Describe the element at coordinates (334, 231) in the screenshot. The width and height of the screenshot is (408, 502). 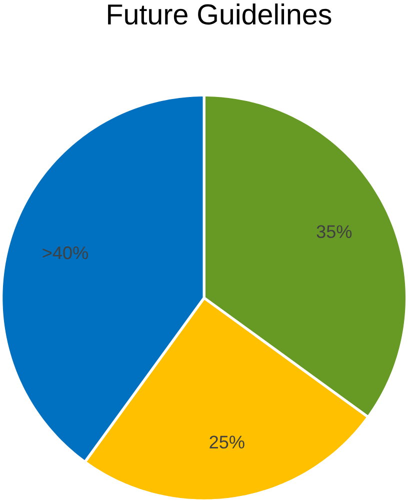
I see `data-label: 35%` at that location.